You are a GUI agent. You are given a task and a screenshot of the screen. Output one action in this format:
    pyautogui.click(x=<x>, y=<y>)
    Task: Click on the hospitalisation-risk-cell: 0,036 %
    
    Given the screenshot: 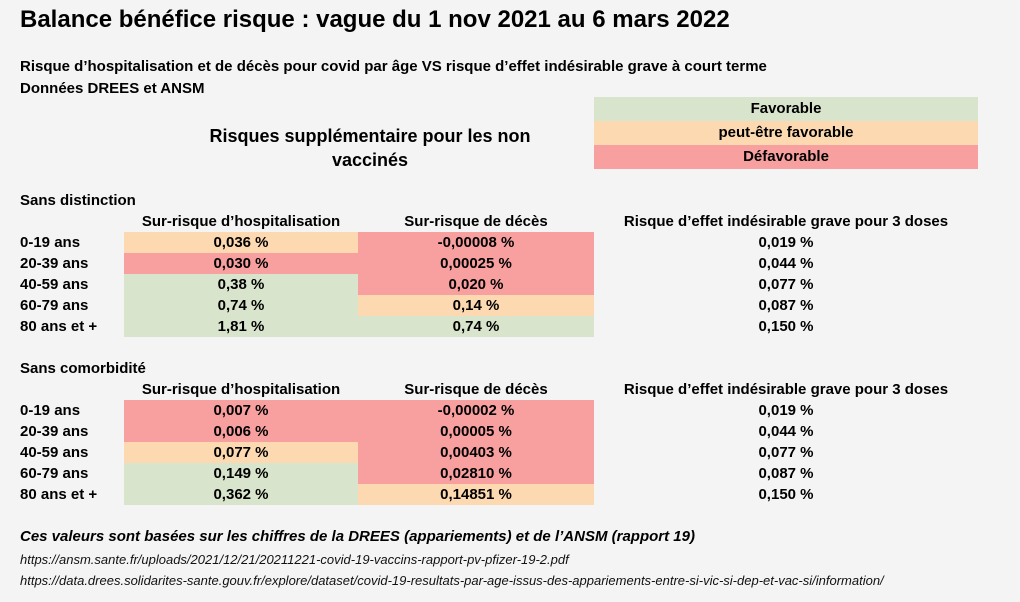 What is the action you would take?
    pyautogui.click(x=241, y=242)
    